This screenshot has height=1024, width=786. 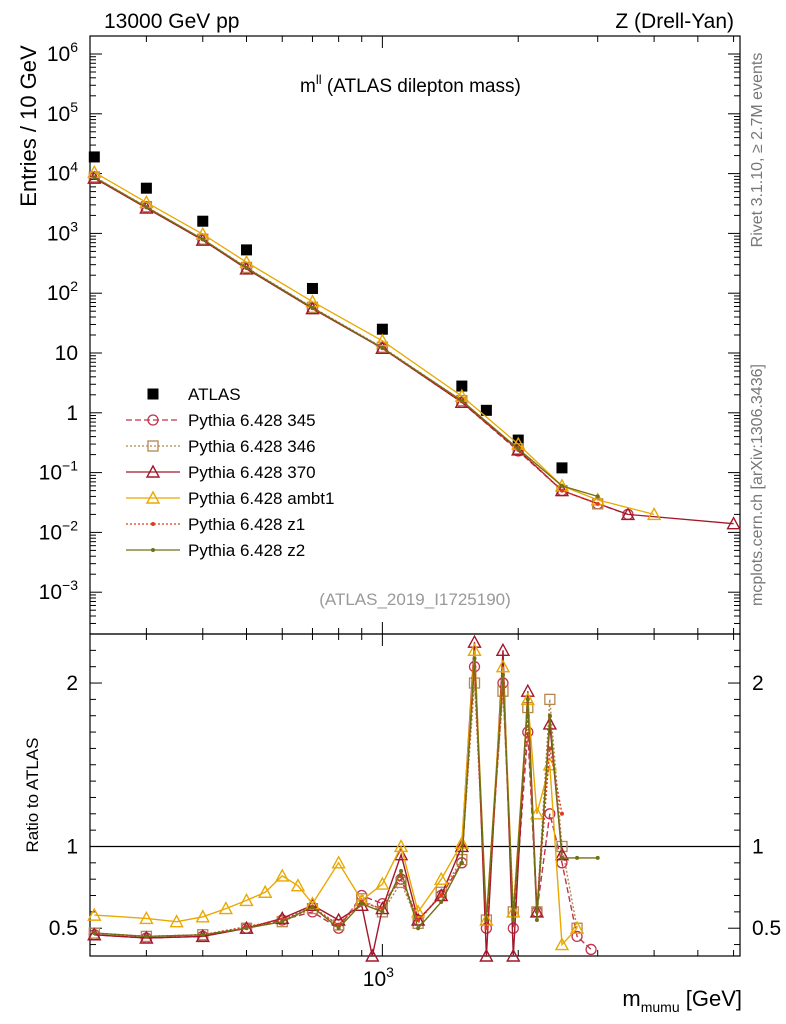 I want to click on main-y-tick-label: 10, so click(x=66, y=353).